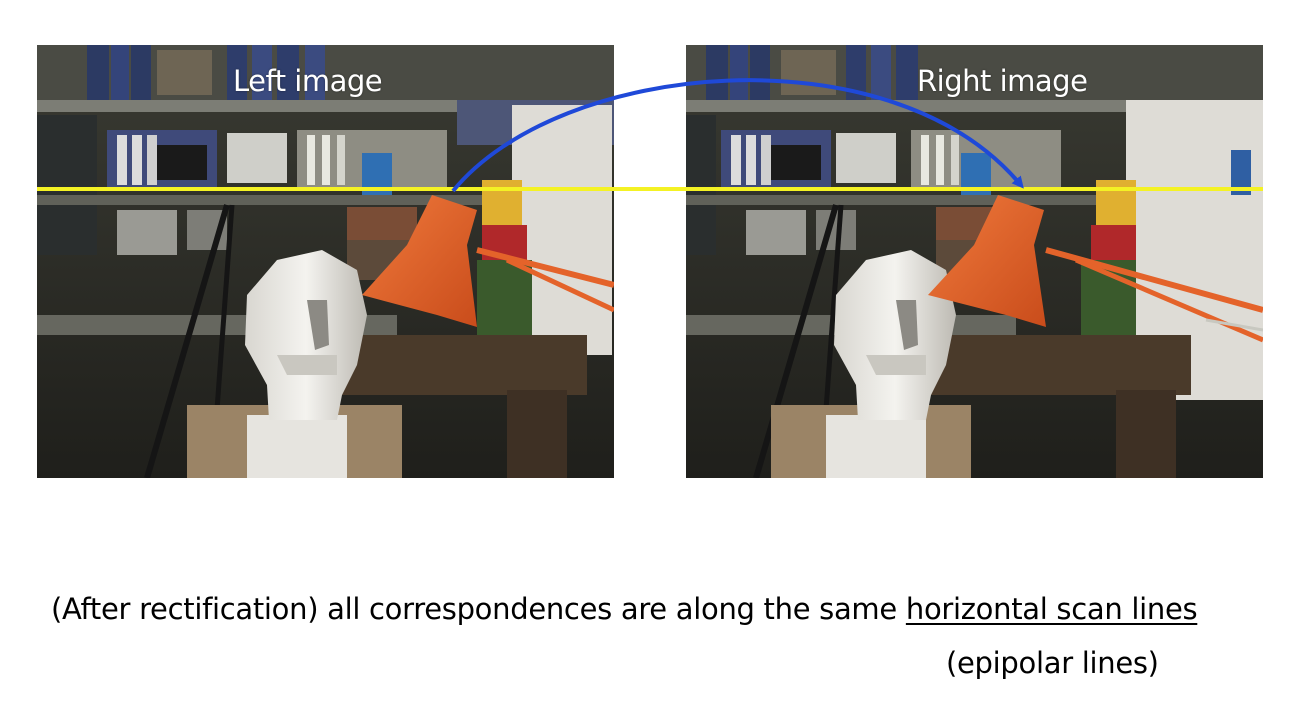 This screenshot has width=1312, height=704. What do you see at coordinates (307, 81) in the screenshot?
I see `left-image-label: Left image` at bounding box center [307, 81].